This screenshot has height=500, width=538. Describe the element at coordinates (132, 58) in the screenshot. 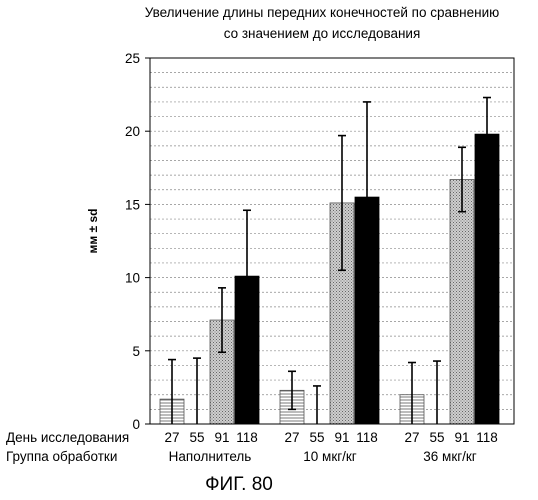

I see `y-tick-label: 25` at that location.